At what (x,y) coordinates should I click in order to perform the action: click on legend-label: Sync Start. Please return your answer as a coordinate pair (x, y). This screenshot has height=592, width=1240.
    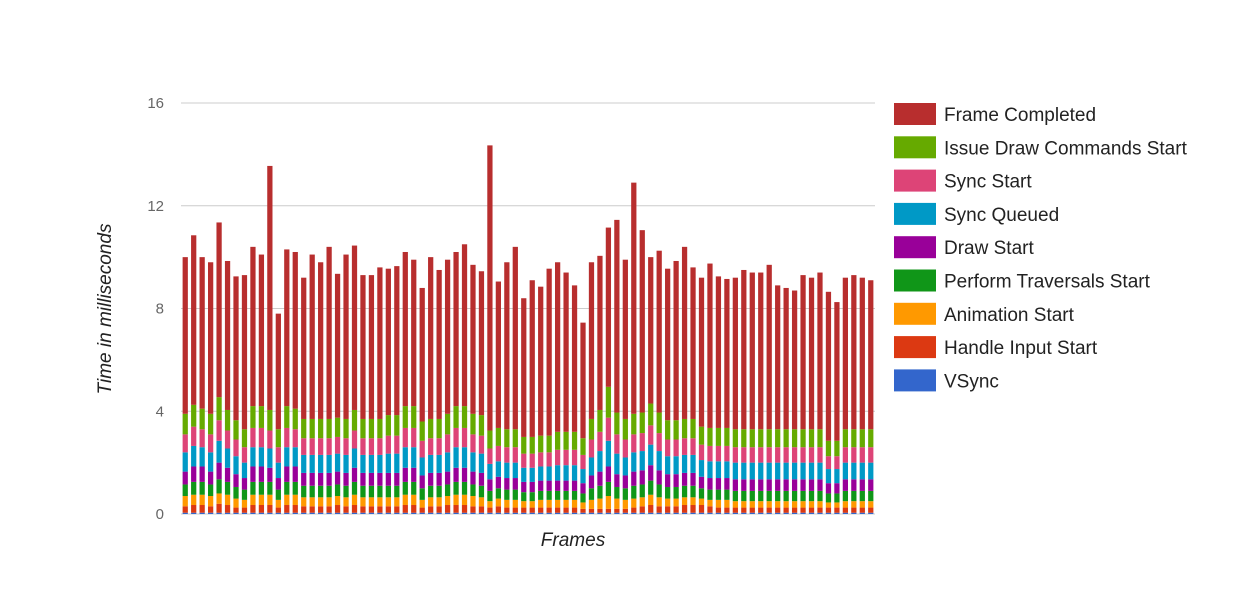
    Looking at the image, I should click on (988, 182).